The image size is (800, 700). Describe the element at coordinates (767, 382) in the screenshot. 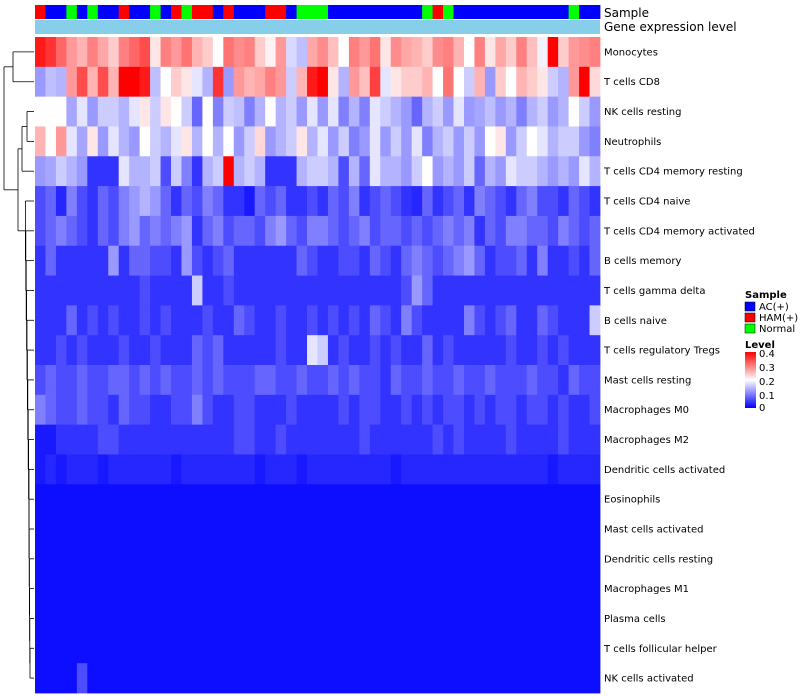

I see `level-tick-0.2: 0.2` at that location.